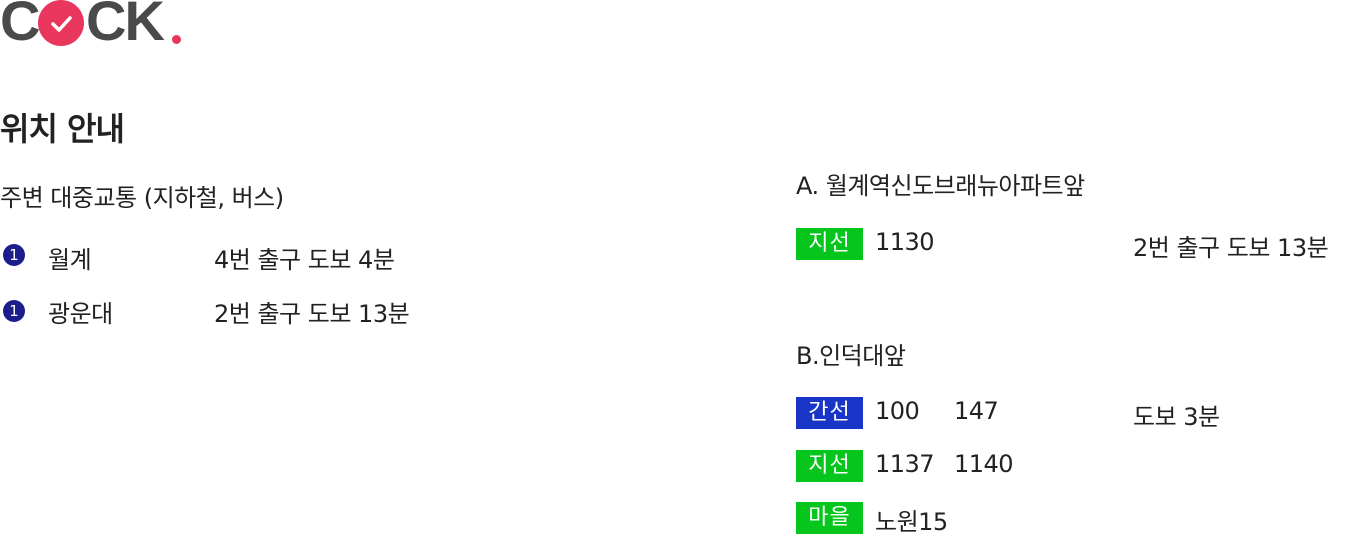  What do you see at coordinates (312, 314) in the screenshot?
I see `station-route: 2번 출구 도보 13분` at bounding box center [312, 314].